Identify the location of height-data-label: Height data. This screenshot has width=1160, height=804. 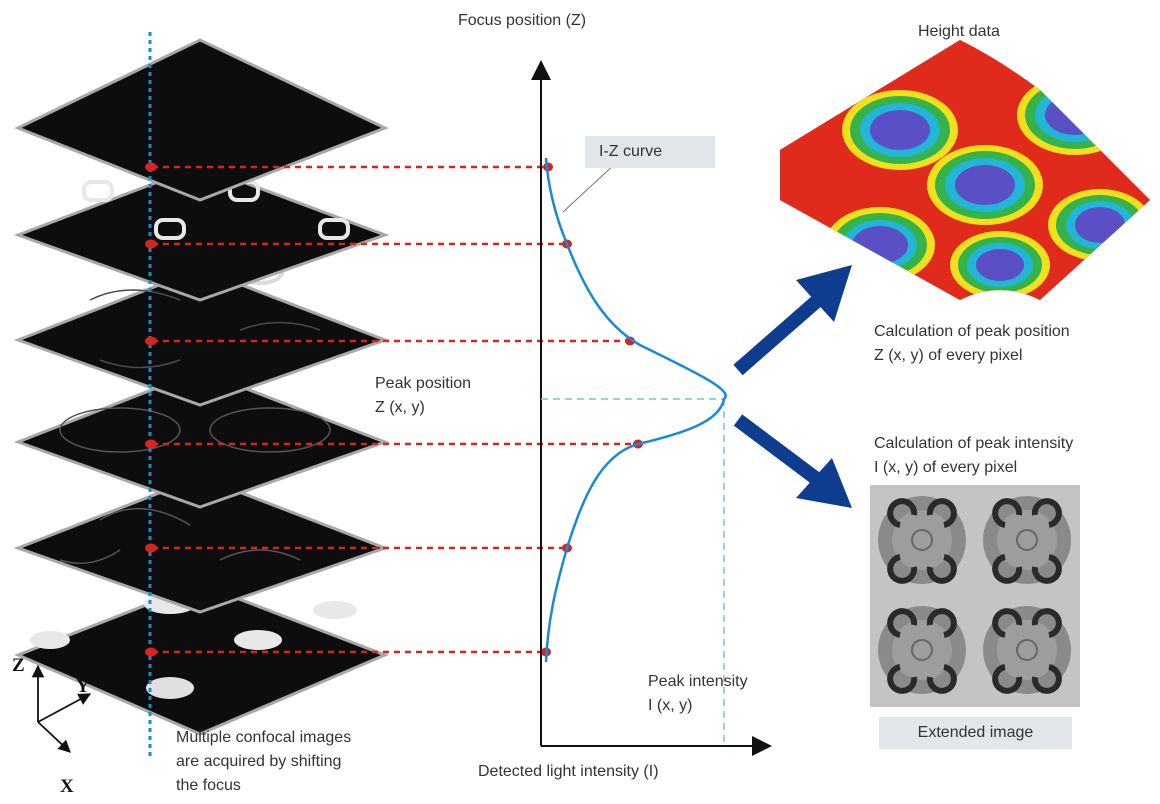
(959, 31).